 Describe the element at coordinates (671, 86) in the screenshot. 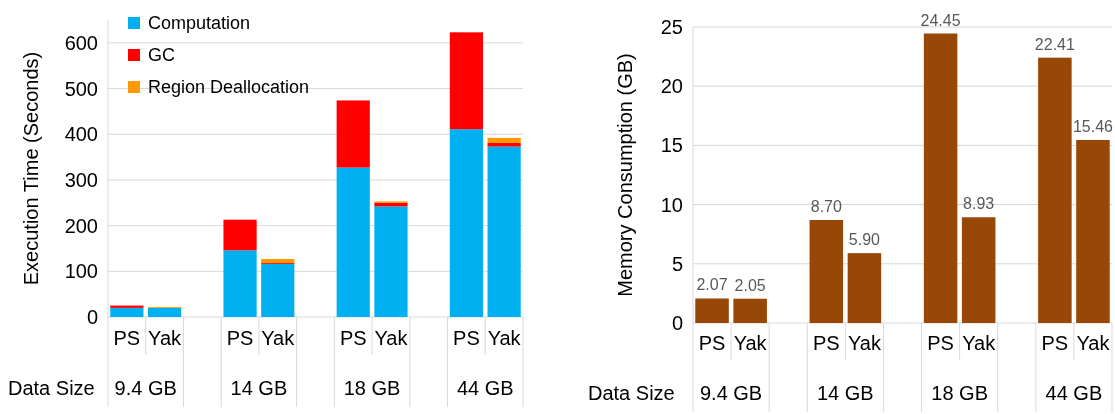

I see `y-tick-label: 20` at that location.